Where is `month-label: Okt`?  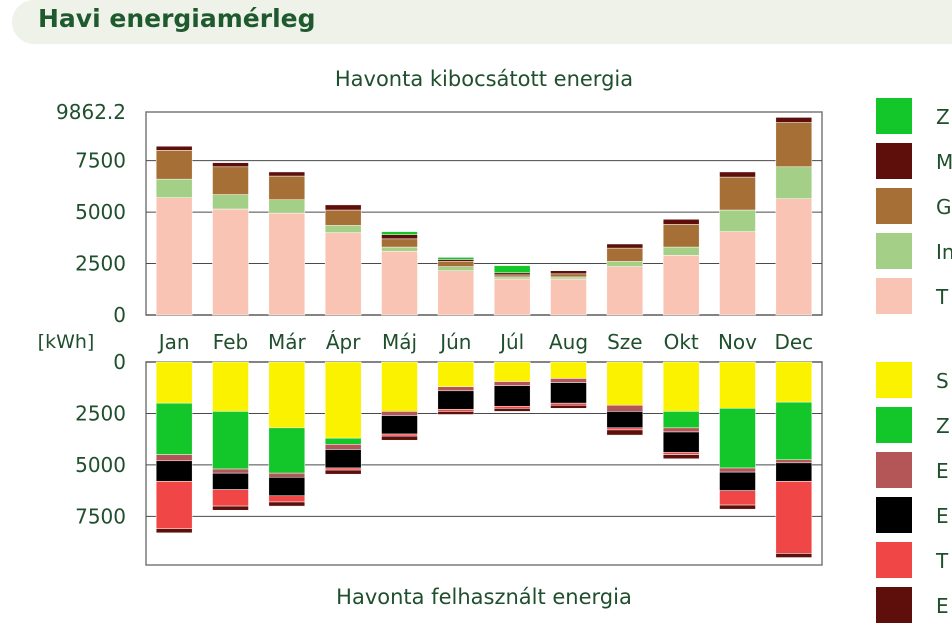
month-label: Okt is located at coordinates (681, 342).